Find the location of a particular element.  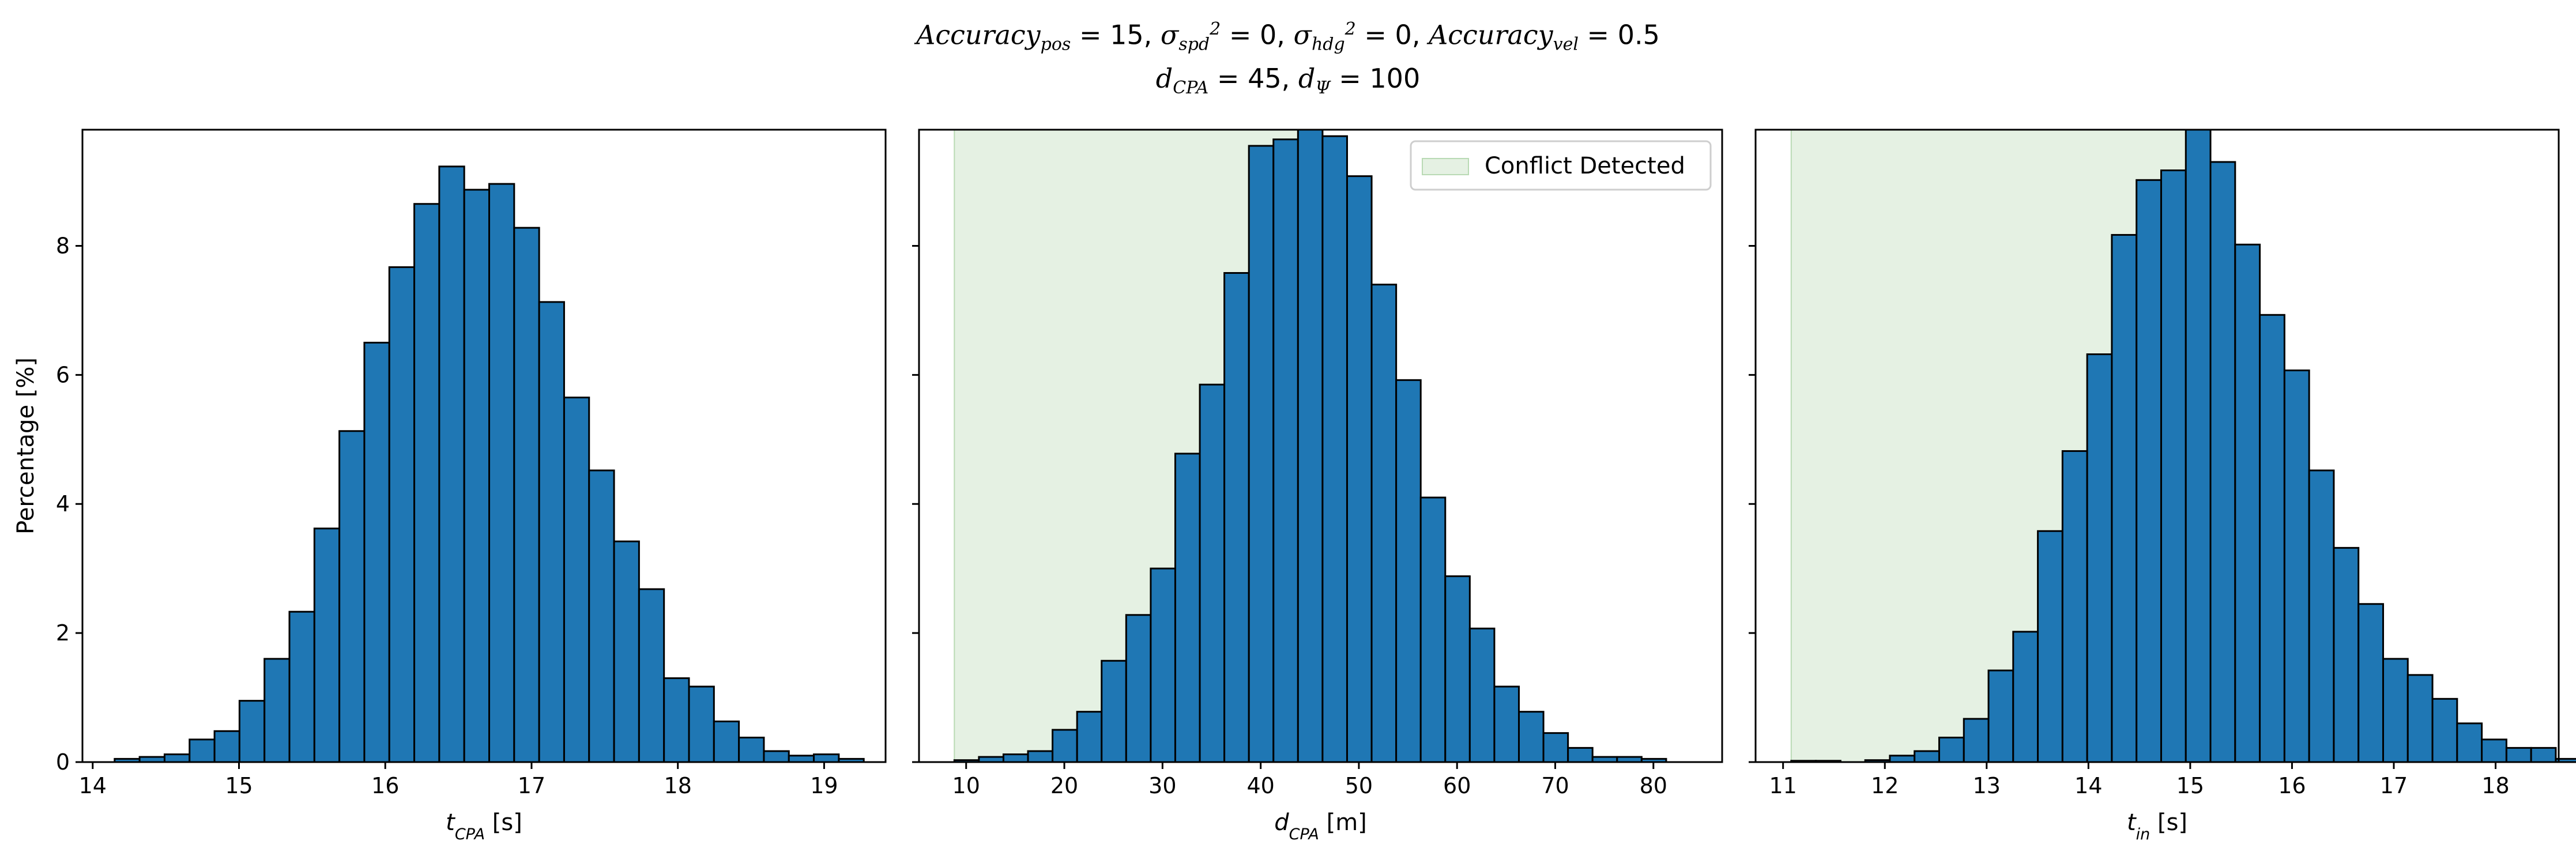

panel-1-x-tick-label: 17 is located at coordinates (531, 786).